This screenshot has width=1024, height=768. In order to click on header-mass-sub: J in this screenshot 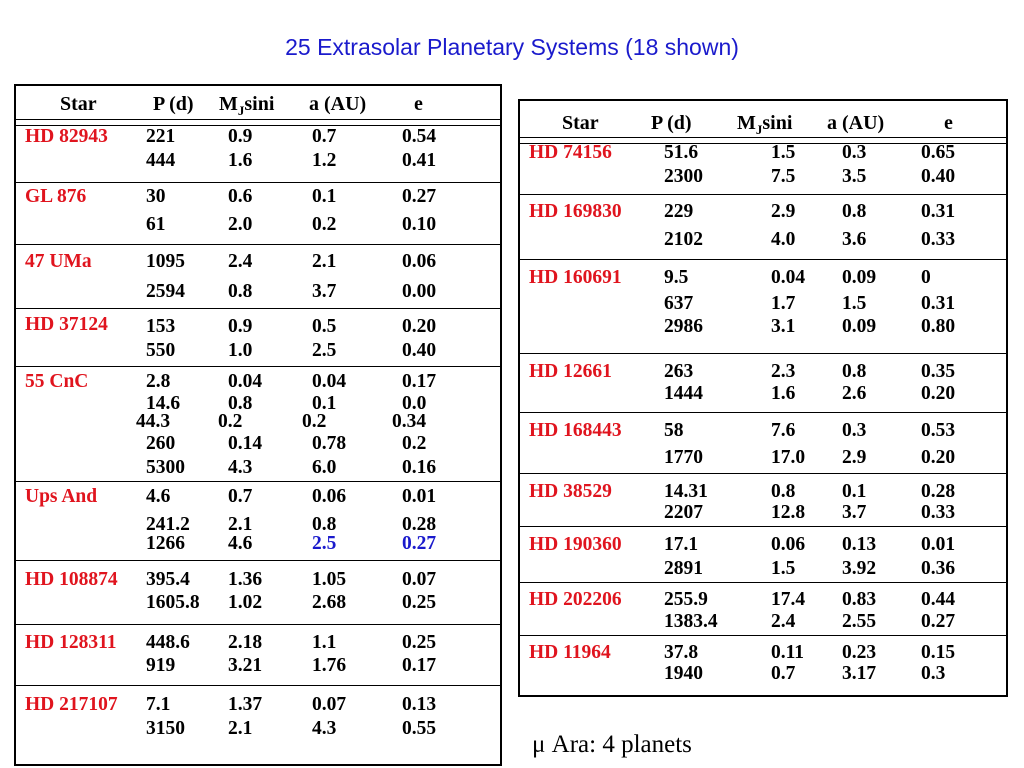, I will do `click(759, 129)`.